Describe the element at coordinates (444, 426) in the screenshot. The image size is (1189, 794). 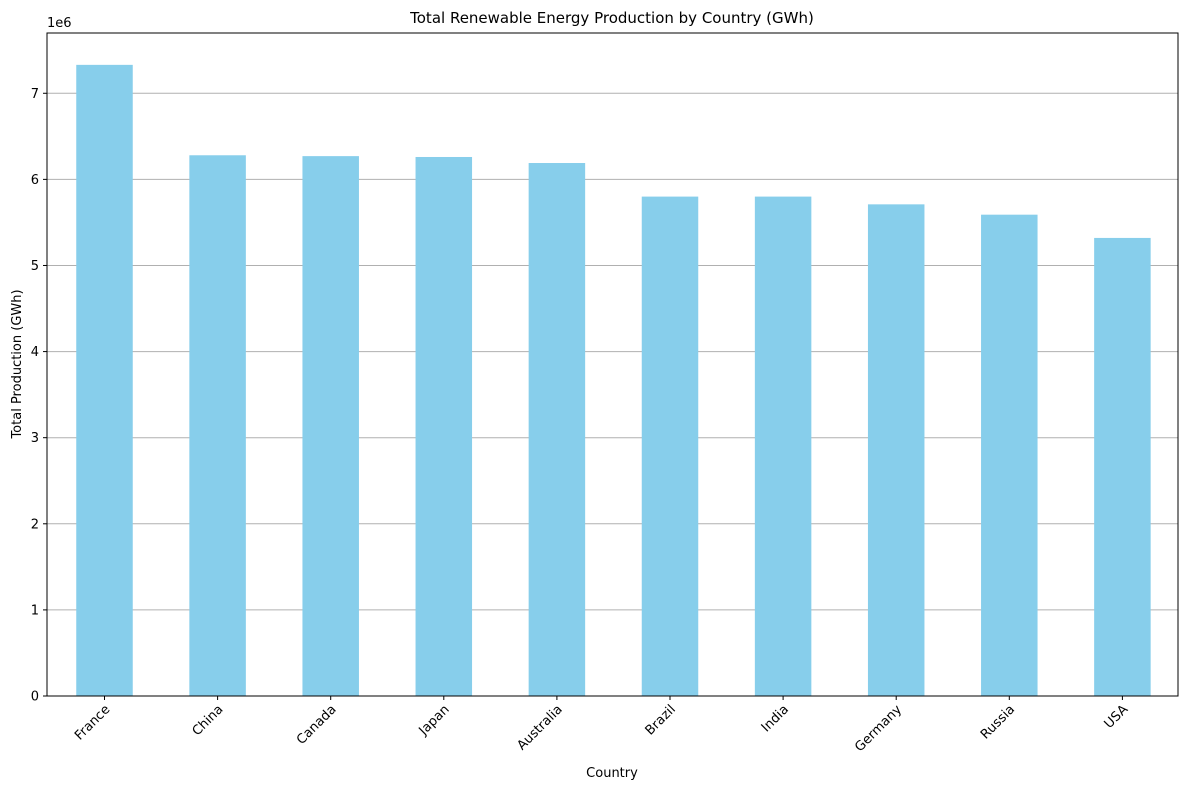
I see `bar-japan` at that location.